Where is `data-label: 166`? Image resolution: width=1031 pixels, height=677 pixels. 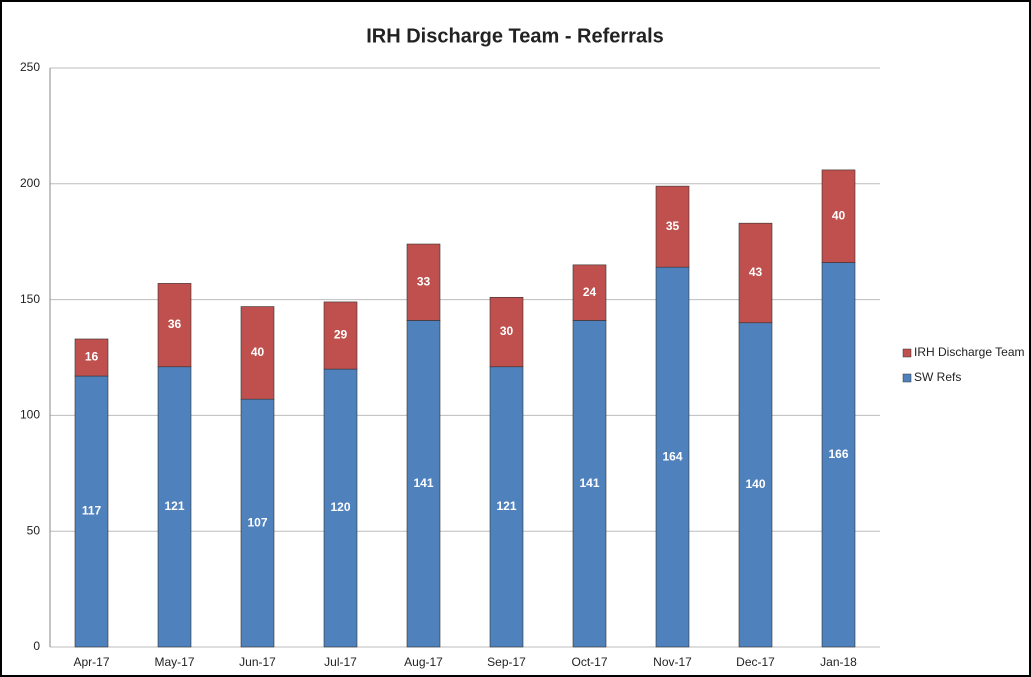
data-label: 166 is located at coordinates (838, 454).